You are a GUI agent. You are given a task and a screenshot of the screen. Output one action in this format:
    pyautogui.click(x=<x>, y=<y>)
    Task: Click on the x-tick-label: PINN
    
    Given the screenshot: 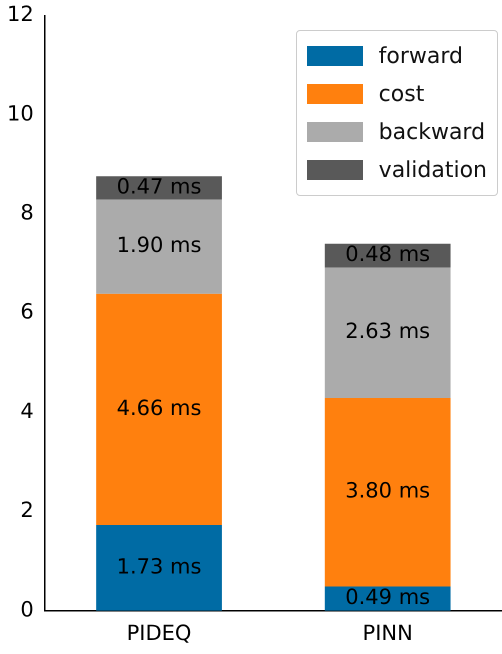 What is the action you would take?
    pyautogui.click(x=387, y=632)
    